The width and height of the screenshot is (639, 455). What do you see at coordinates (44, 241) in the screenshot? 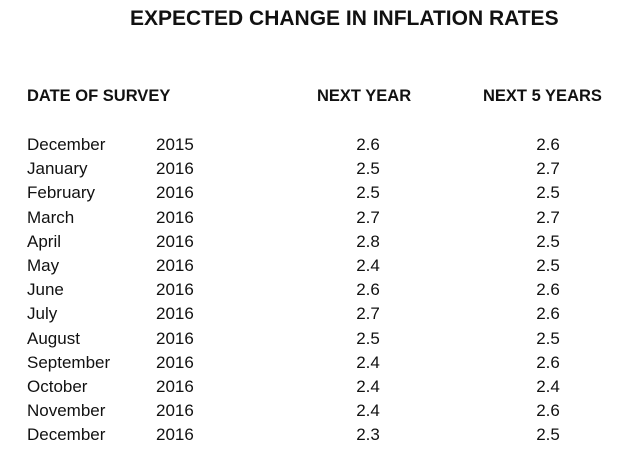
I see `month-cell: April` at bounding box center [44, 241].